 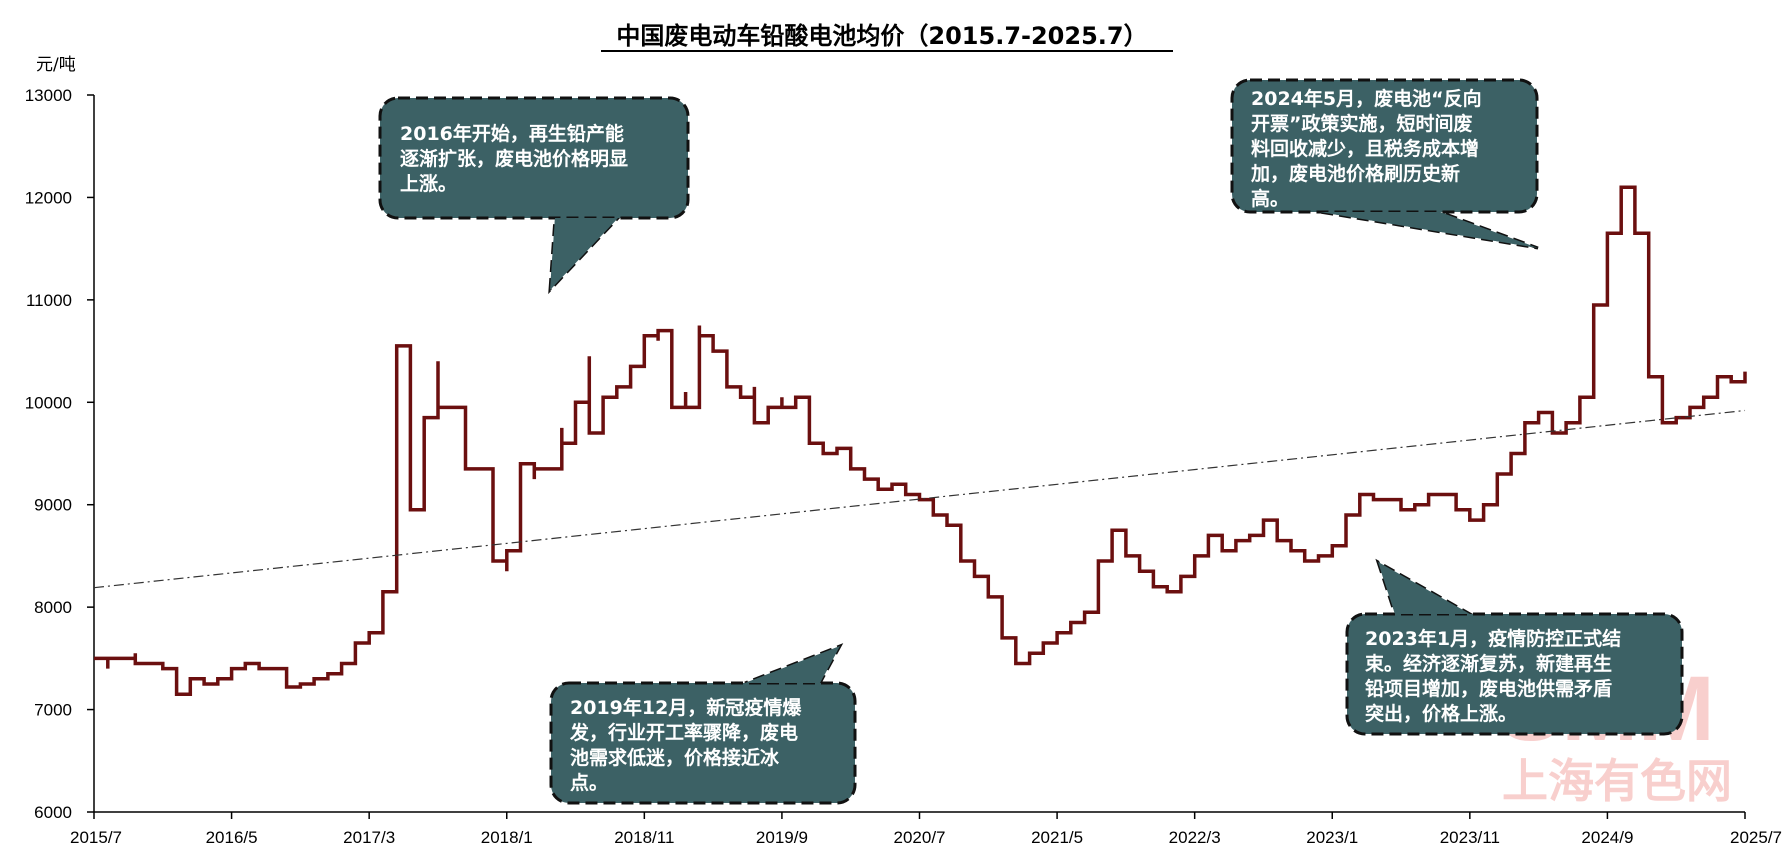 What do you see at coordinates (1195, 837) in the screenshot?
I see `x-tick-label: 2022/3` at bounding box center [1195, 837].